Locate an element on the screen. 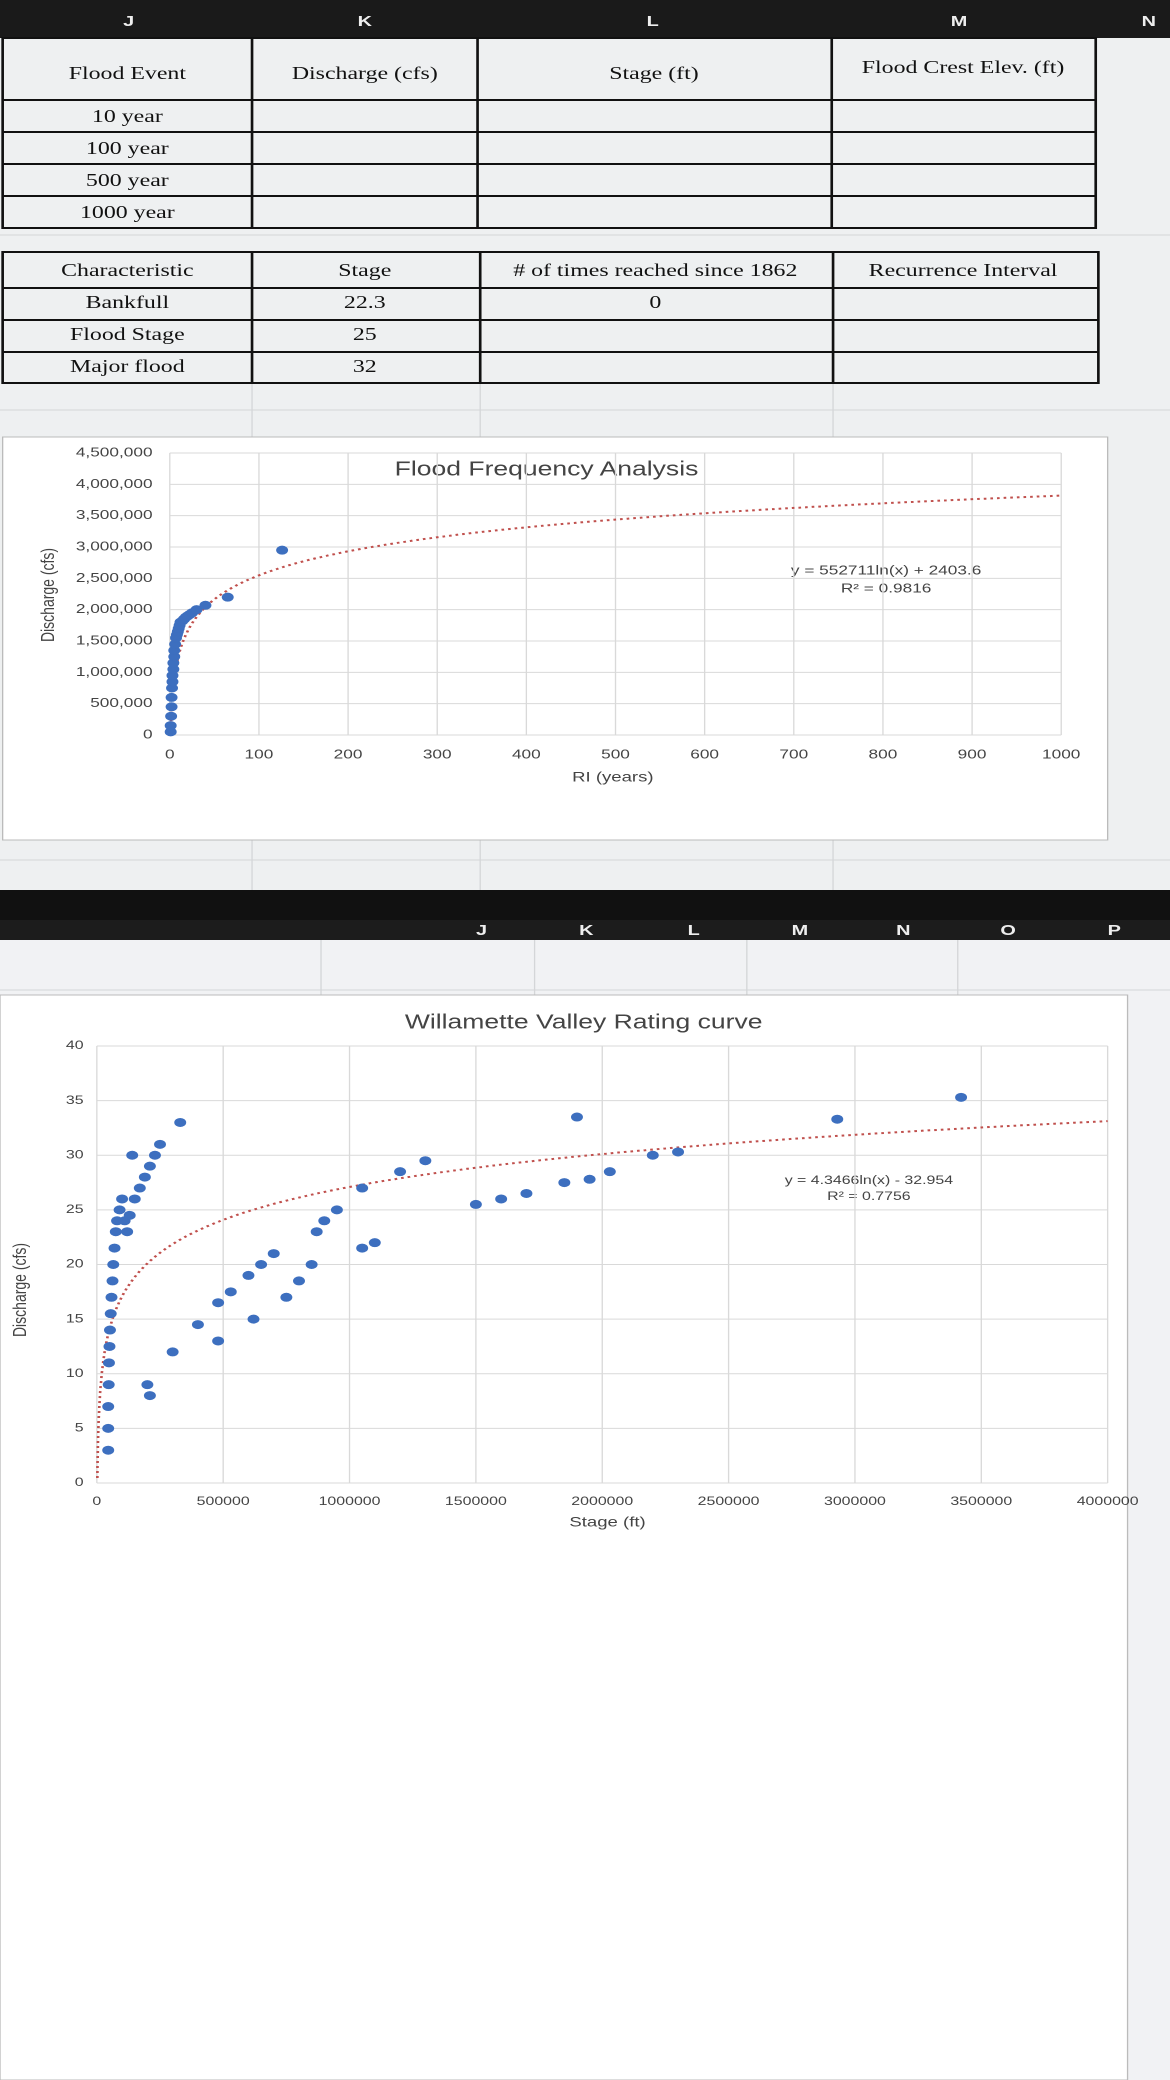  x-tick-label: 300 is located at coordinates (437, 754).